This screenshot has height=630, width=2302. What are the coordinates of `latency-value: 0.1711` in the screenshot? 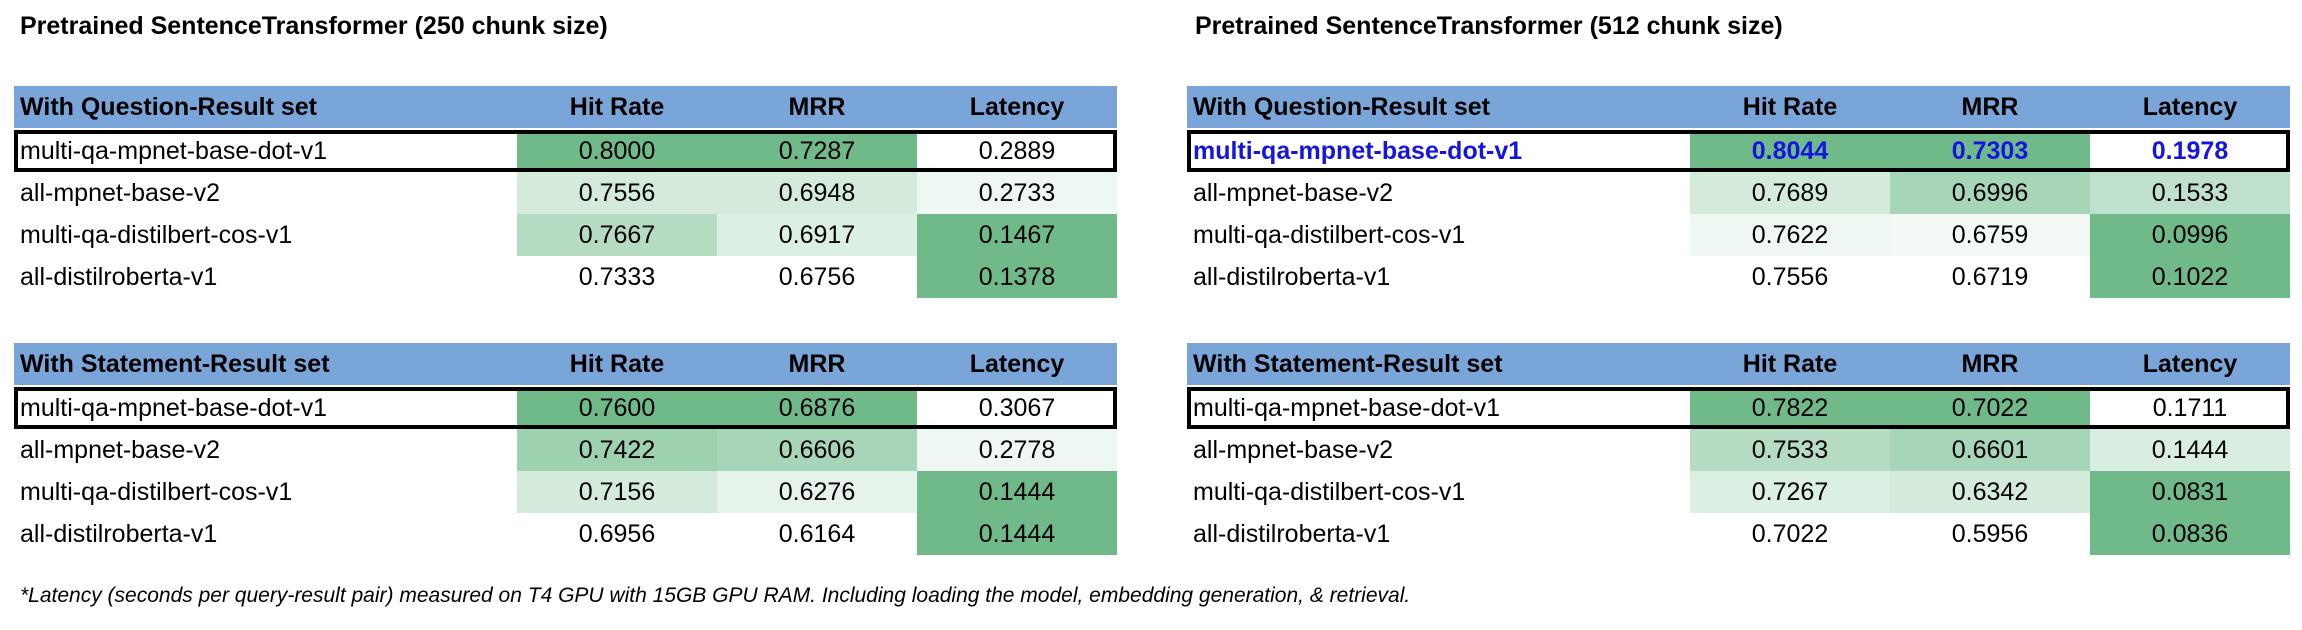 It's located at (2190, 408).